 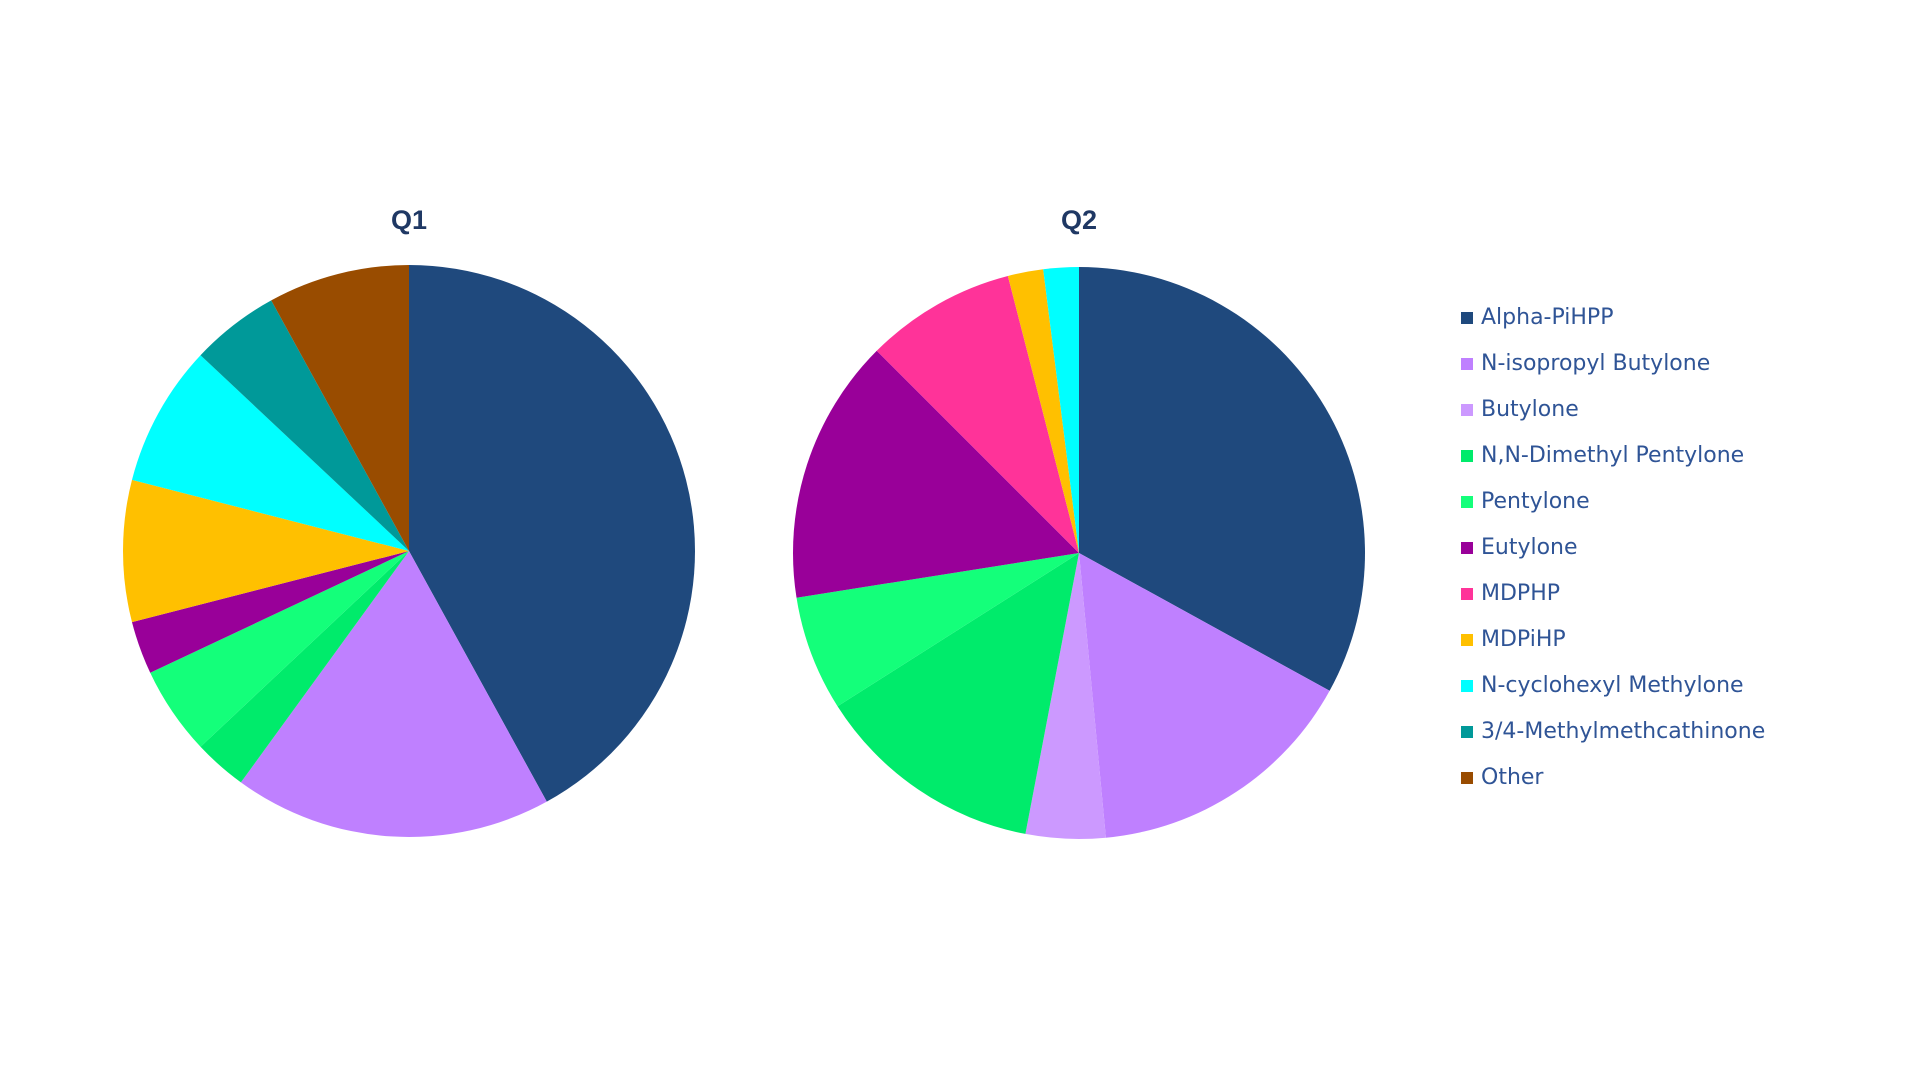 What do you see at coordinates (1529, 547) in the screenshot?
I see `legend-label: Eutylone` at bounding box center [1529, 547].